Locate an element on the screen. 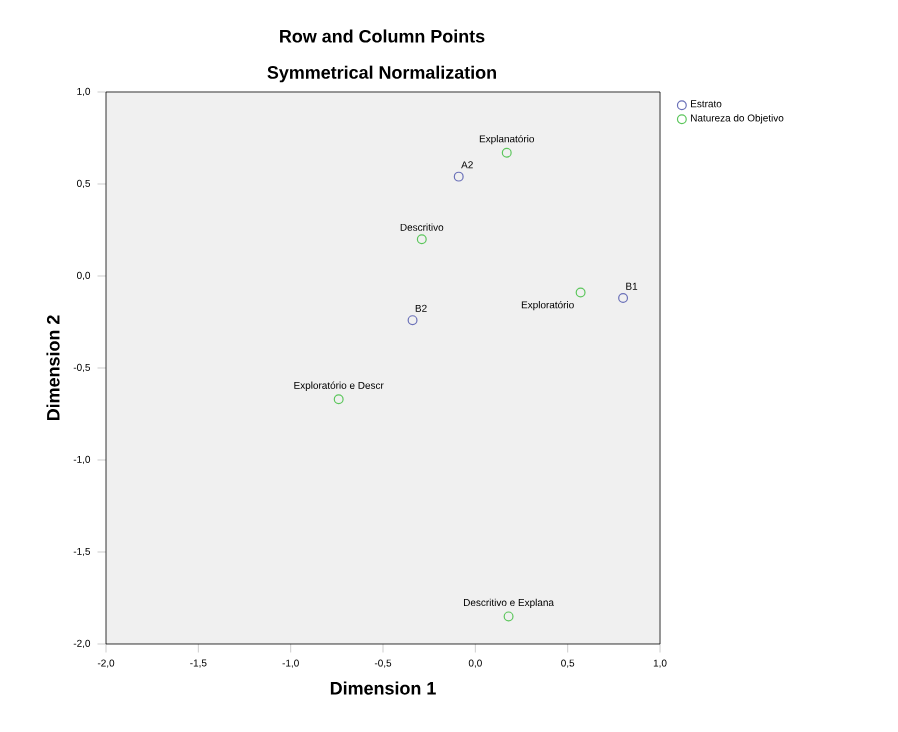 The width and height of the screenshot is (898, 732). y-axis-title: Dimension 2 is located at coordinates (53, 368).